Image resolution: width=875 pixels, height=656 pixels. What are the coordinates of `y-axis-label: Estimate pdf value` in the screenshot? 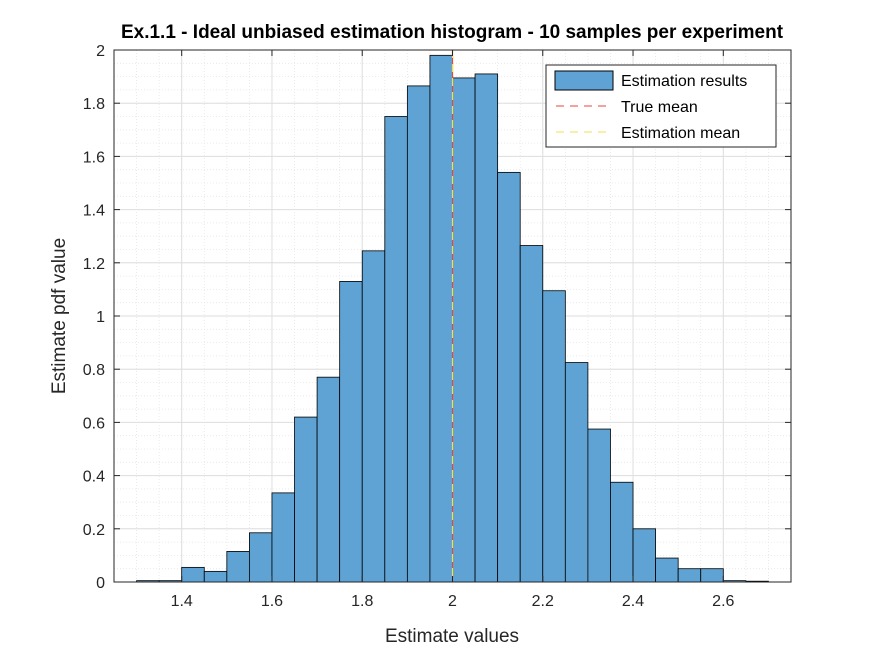 It's located at (59, 316).